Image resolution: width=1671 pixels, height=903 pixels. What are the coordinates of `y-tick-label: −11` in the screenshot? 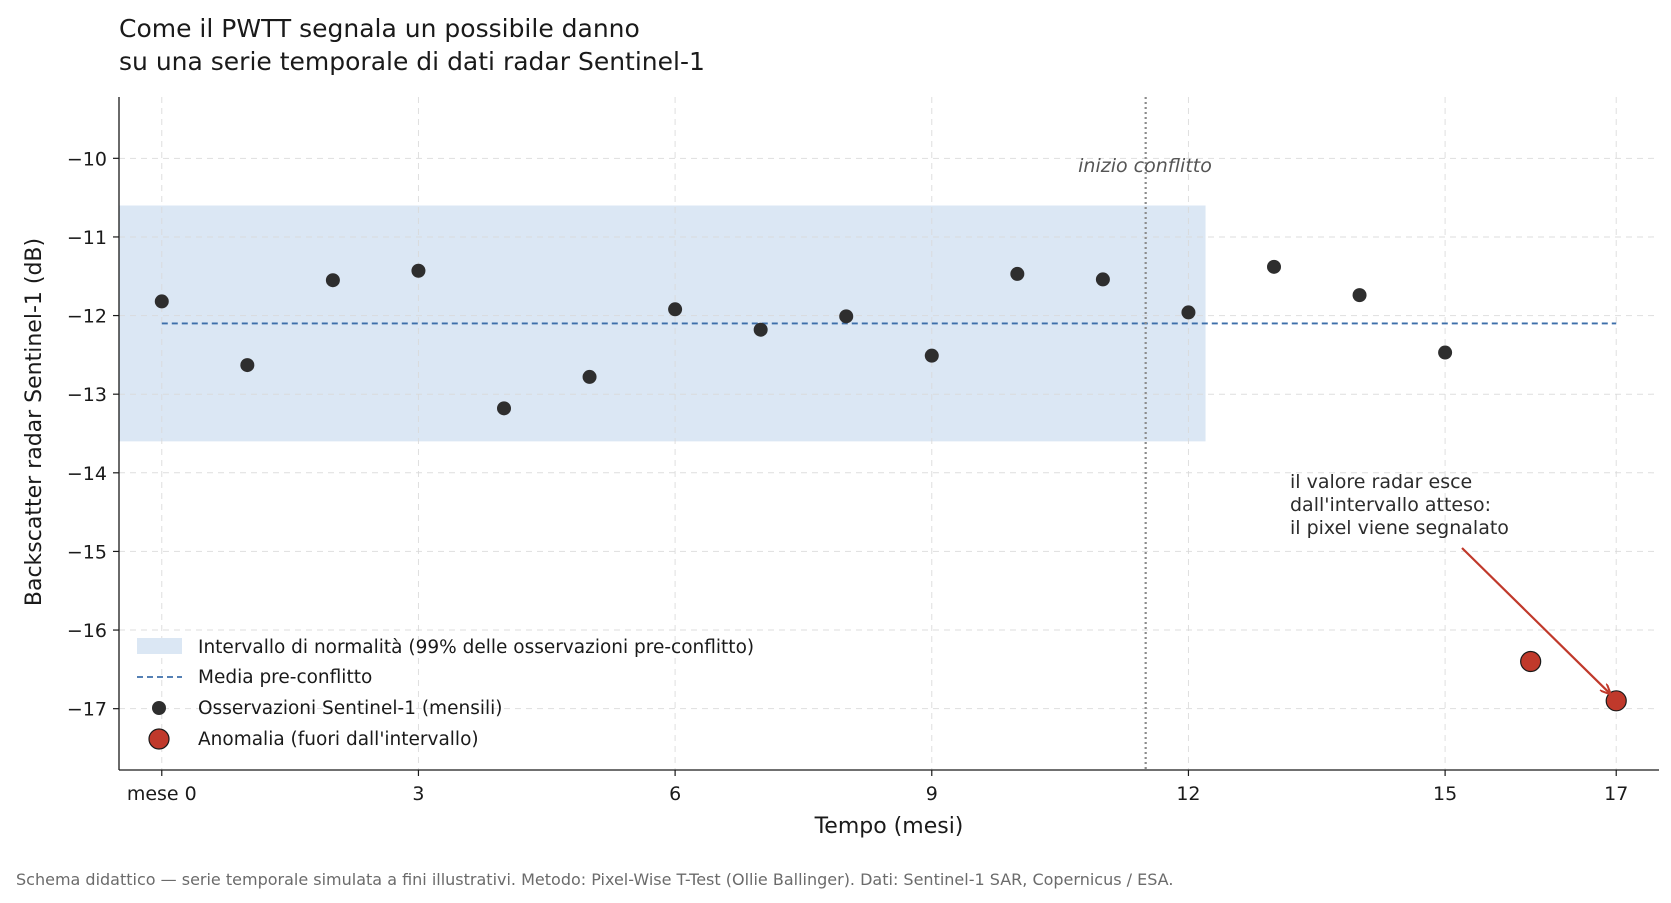 It's located at (87, 238).